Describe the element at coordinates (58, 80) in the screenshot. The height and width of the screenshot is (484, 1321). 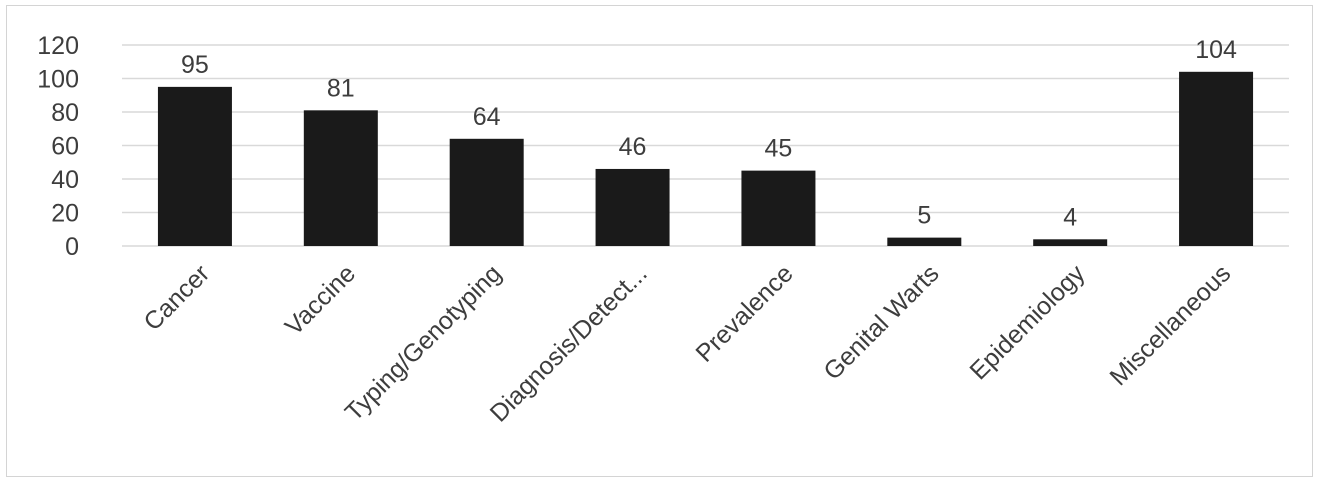
I see `y-tick-label: 100` at that location.